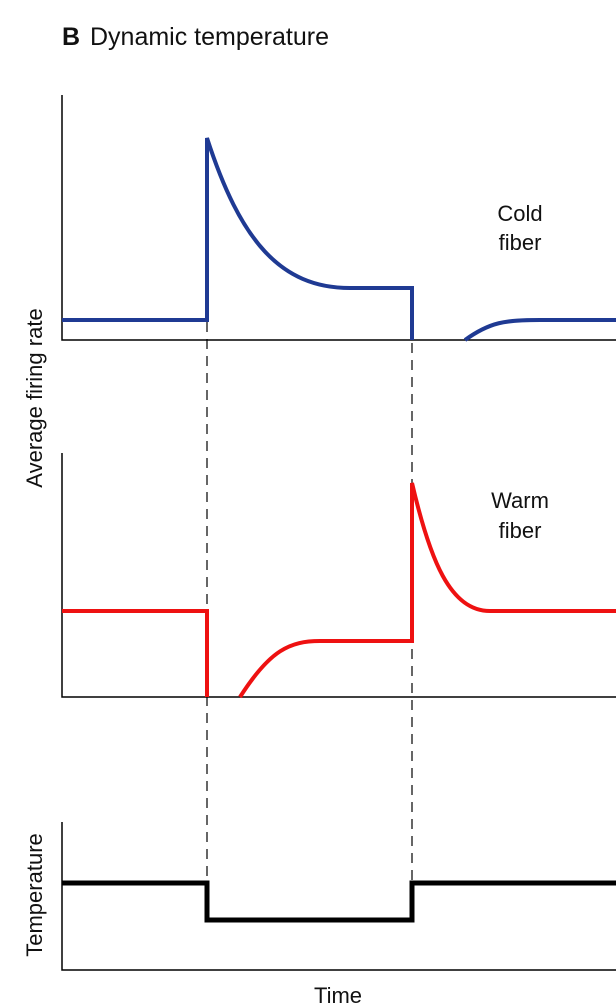  Describe the element at coordinates (339, 901) in the screenshot. I see `temperature-trace` at that location.